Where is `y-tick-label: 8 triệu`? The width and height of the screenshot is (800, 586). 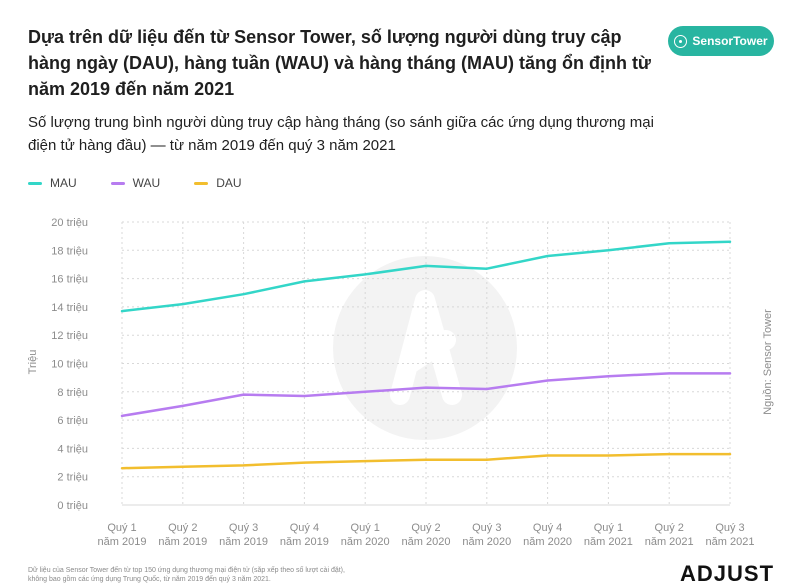 y-tick-label: 8 triệu is located at coordinates (72, 393).